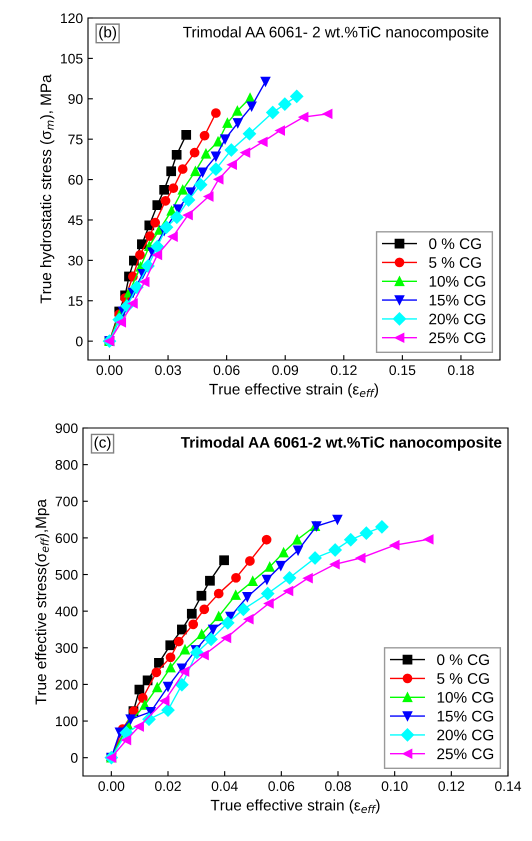  What do you see at coordinates (42, 602) in the screenshot?
I see `y-axis-title: True effective stress(σ$_{eff}$),Mpa` at bounding box center [42, 602].